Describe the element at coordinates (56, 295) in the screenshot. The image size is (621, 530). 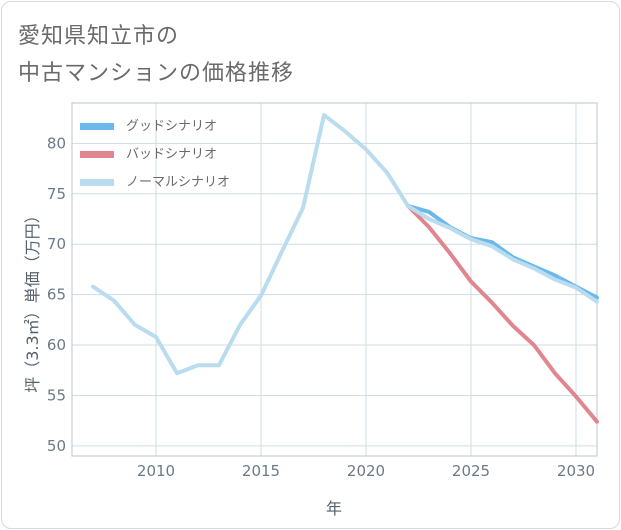
I see `y-tick-65: 65` at that location.